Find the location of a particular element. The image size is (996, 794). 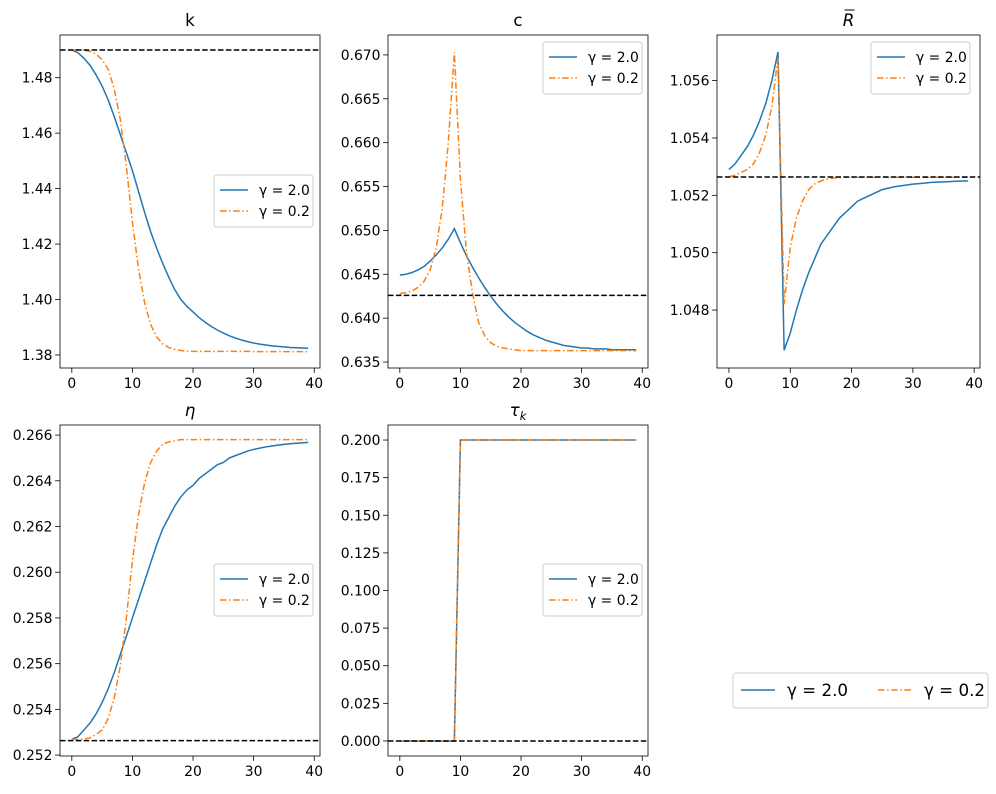

figure-legend-box is located at coordinates (860, 690).